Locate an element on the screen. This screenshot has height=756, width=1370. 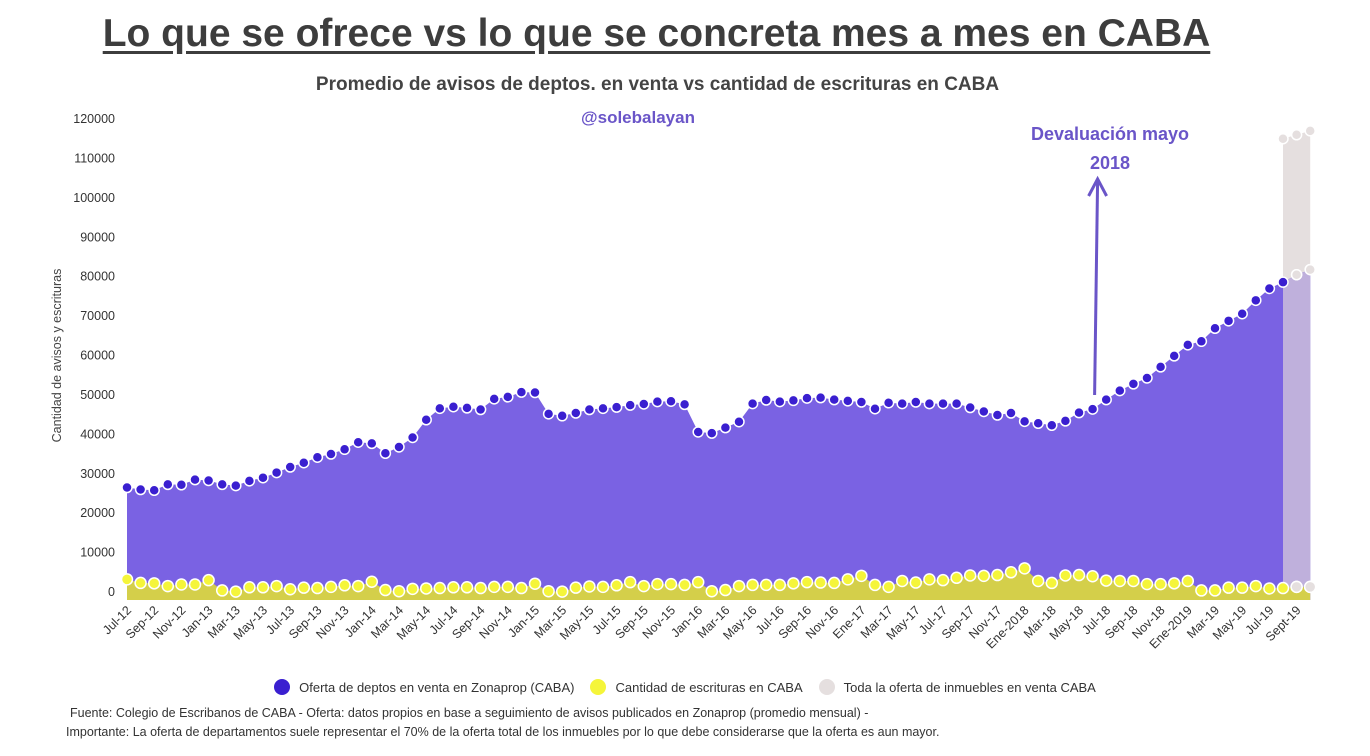
devaluation-annotation: Devaluación mayo 2018 is located at coordinates (1110, 149).